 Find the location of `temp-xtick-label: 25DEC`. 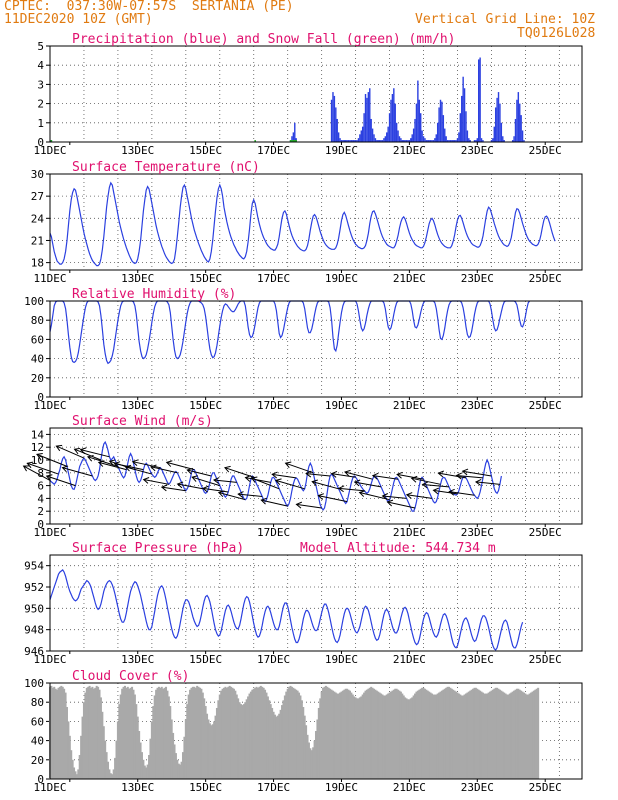

temp-xtick-label: 25DEC is located at coordinates (545, 278).